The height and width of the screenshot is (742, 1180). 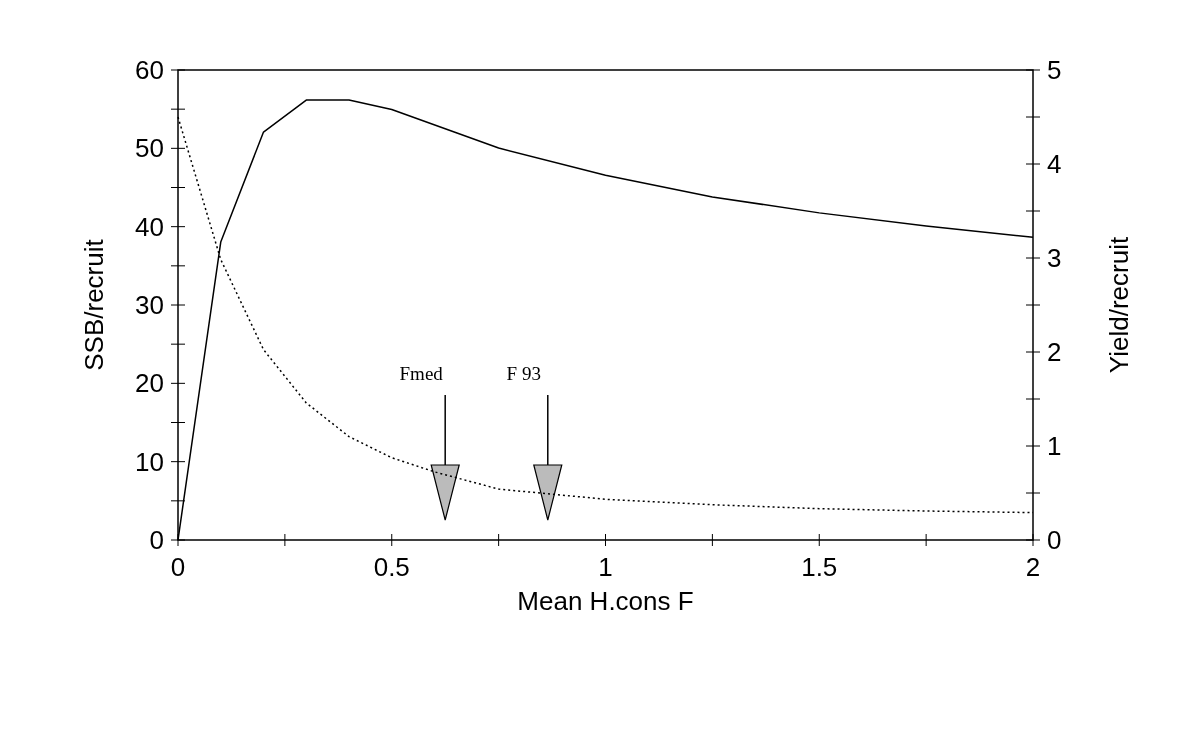 I want to click on y2-axis-title: Yield/recruit, so click(x=1119, y=305).